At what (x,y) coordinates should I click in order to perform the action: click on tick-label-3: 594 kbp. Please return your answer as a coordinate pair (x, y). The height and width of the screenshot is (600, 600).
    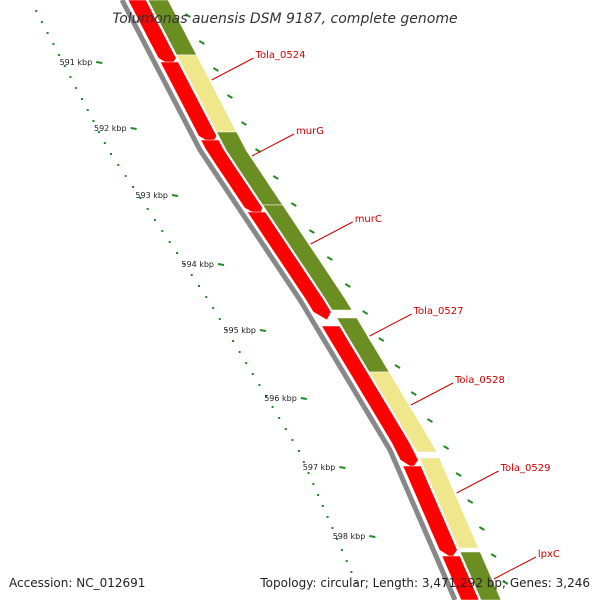
    Looking at the image, I should click on (197, 264).